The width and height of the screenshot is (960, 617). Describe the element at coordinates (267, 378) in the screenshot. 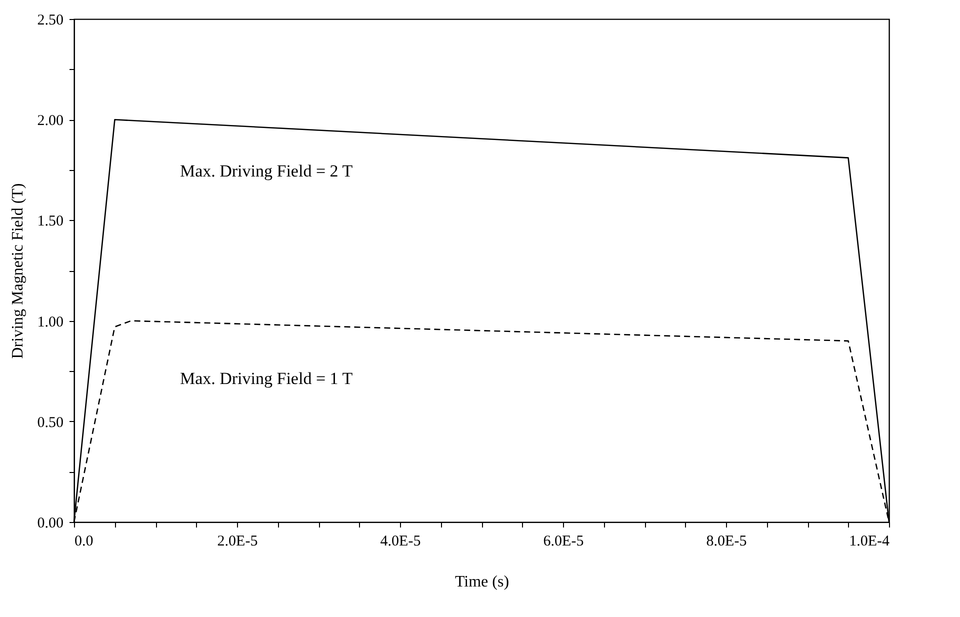

I see `text: Max. Driving Field = 1 T` at that location.